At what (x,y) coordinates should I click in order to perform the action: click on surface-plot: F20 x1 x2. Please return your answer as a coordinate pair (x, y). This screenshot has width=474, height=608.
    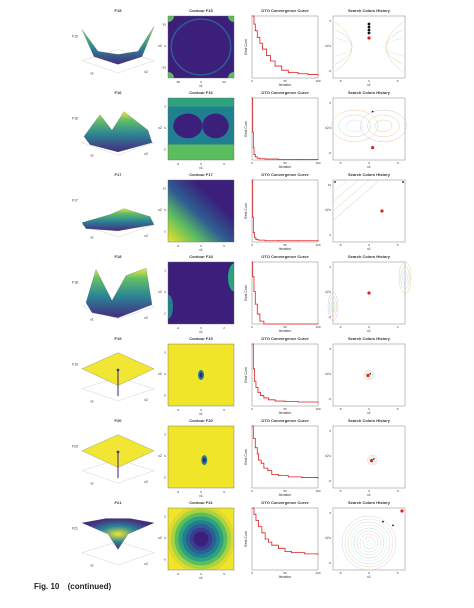
    Looking at the image, I should click on (113, 459).